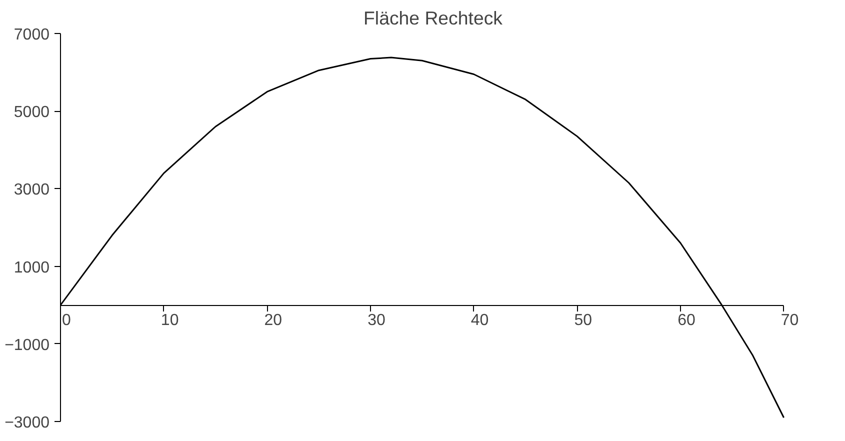 The image size is (845, 441). Describe the element at coordinates (583, 321) in the screenshot. I see `x-tick-label: 50` at that location.